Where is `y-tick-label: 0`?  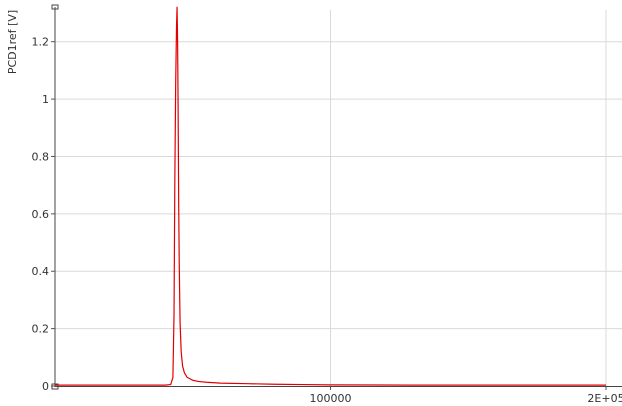
y-tick-label: 0 is located at coordinates (45, 386).